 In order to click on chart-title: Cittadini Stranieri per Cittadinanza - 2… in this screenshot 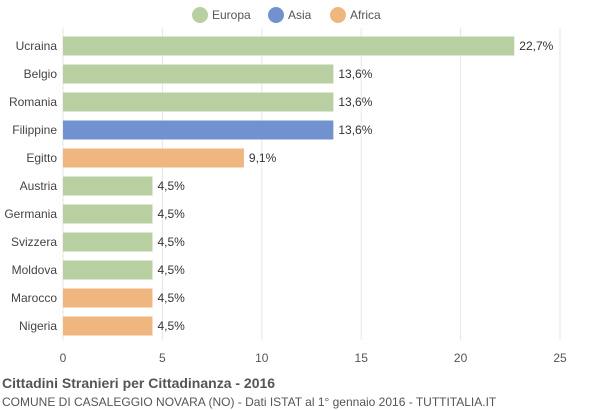, I will do `click(139, 383)`.